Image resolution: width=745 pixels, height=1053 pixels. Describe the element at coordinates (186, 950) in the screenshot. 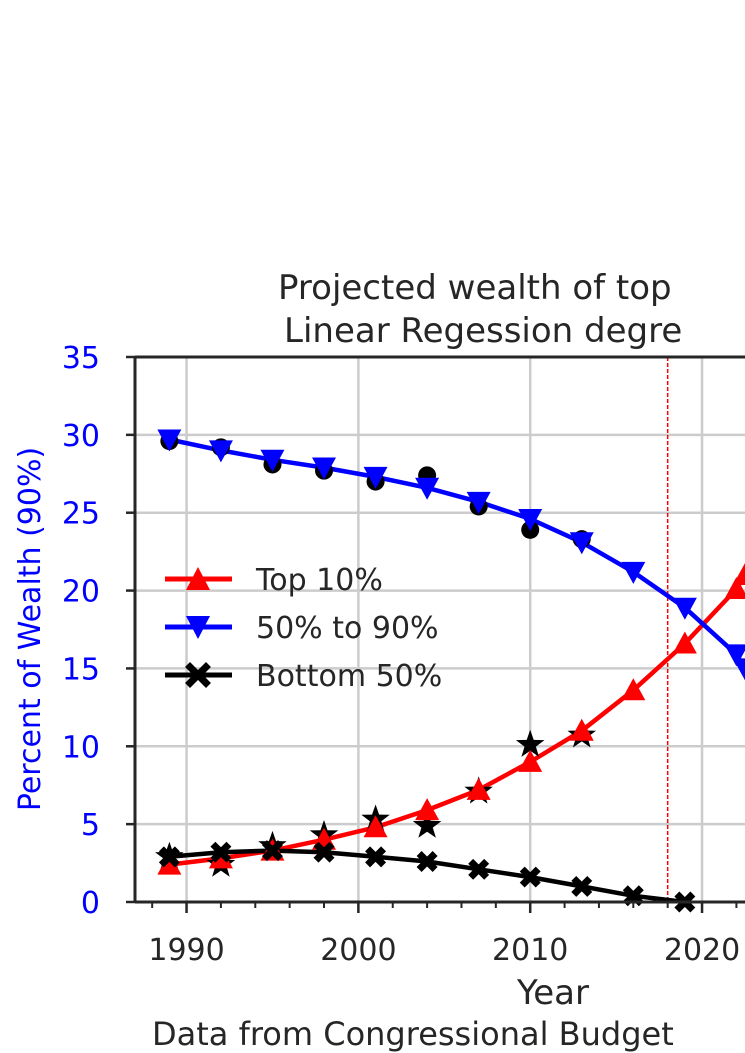

I see `x-tick-label: 1990` at that location.